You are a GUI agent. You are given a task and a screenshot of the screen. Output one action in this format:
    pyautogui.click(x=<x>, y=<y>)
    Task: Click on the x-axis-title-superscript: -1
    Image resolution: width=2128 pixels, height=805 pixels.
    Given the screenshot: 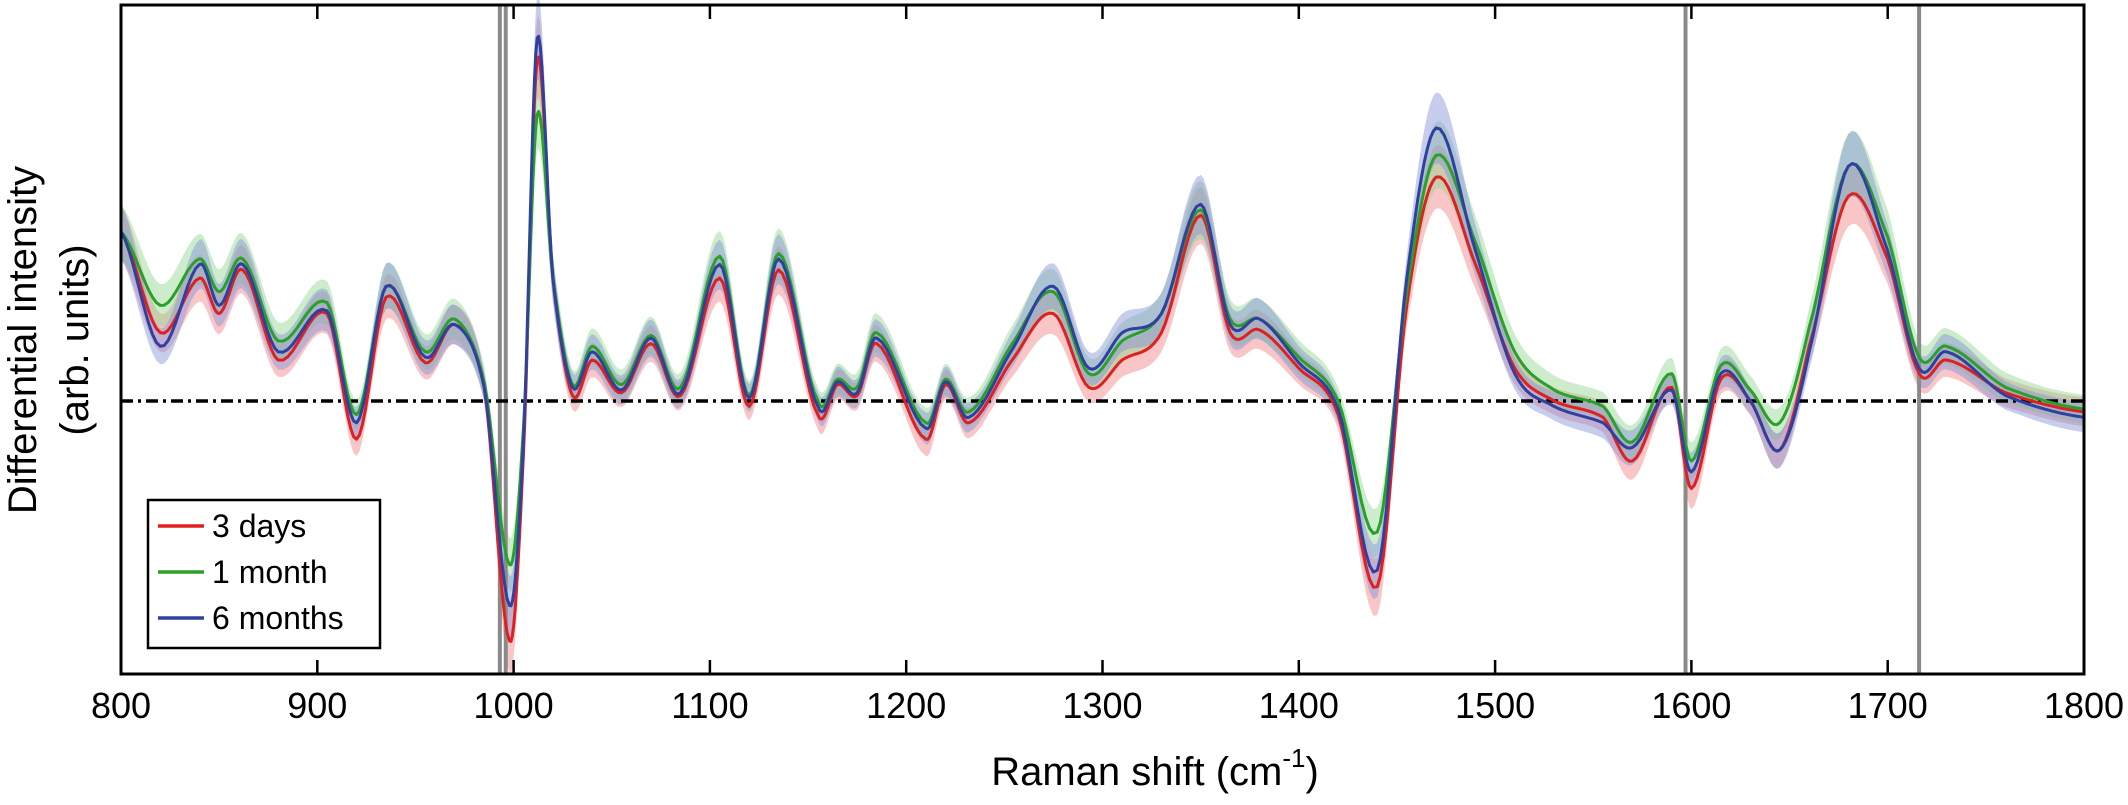 What is the action you would take?
    pyautogui.click(x=1293, y=758)
    